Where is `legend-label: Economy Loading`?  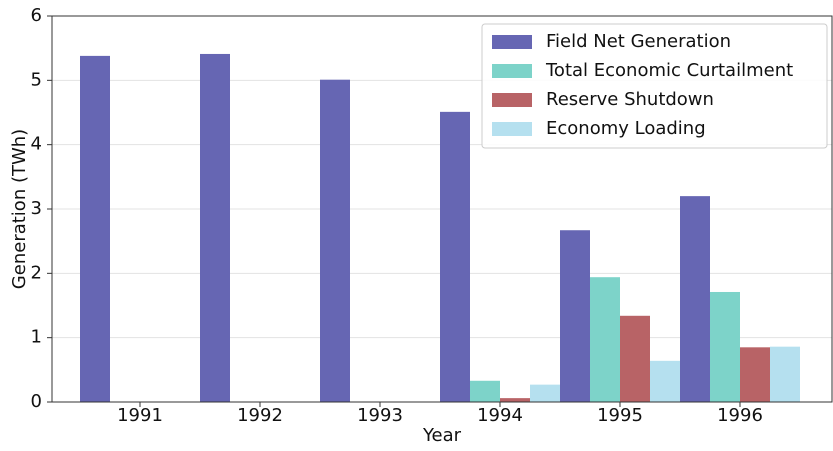 legend-label: Economy Loading is located at coordinates (626, 128).